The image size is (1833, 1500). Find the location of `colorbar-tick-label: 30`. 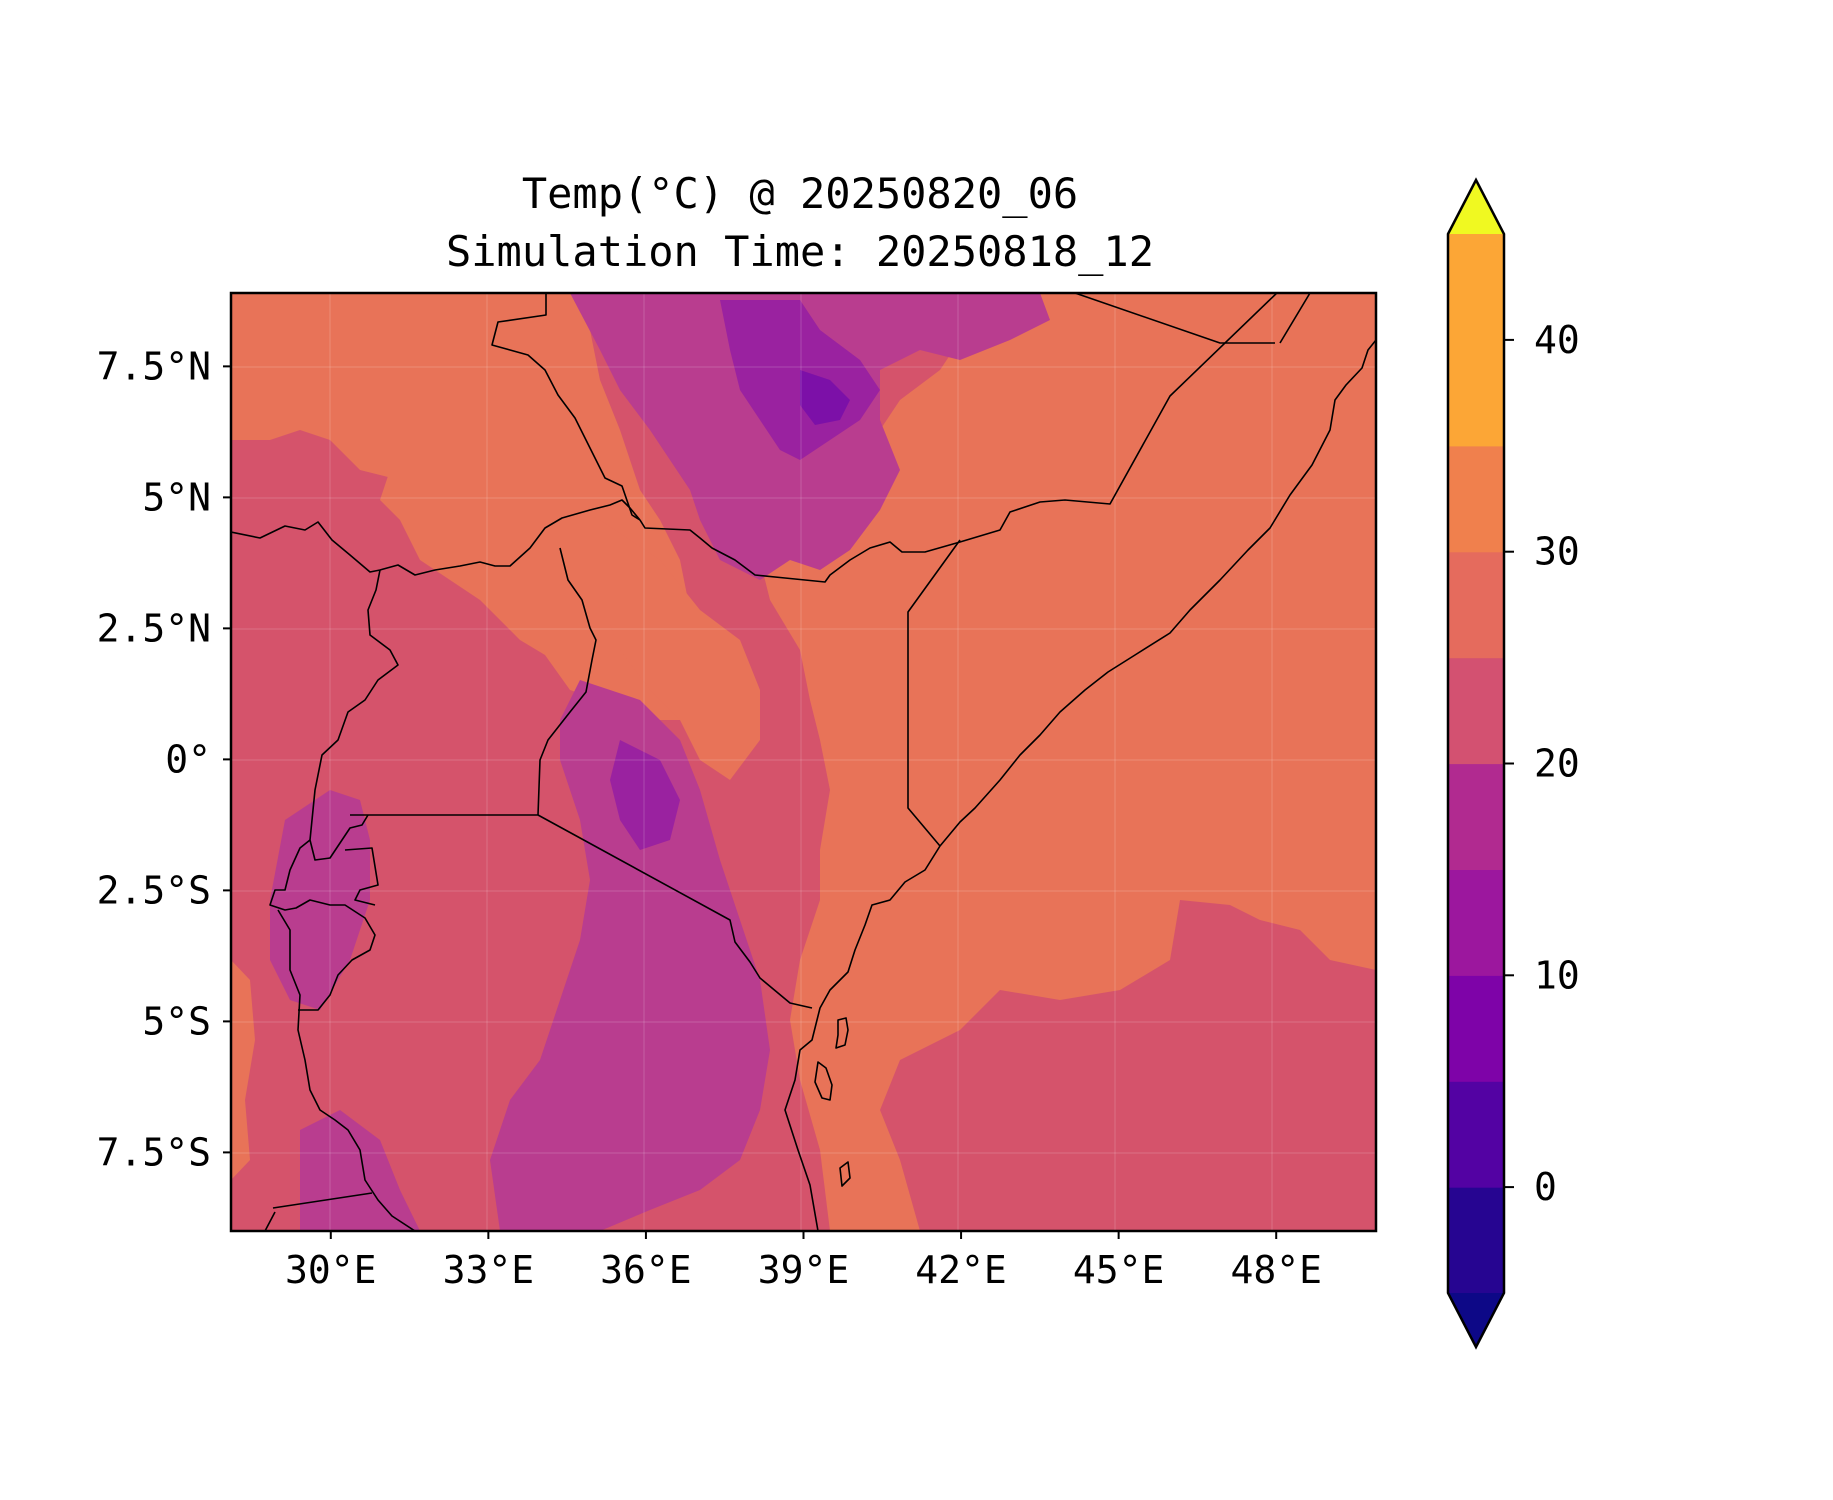

colorbar-tick-label: 30 is located at coordinates (1557, 552).